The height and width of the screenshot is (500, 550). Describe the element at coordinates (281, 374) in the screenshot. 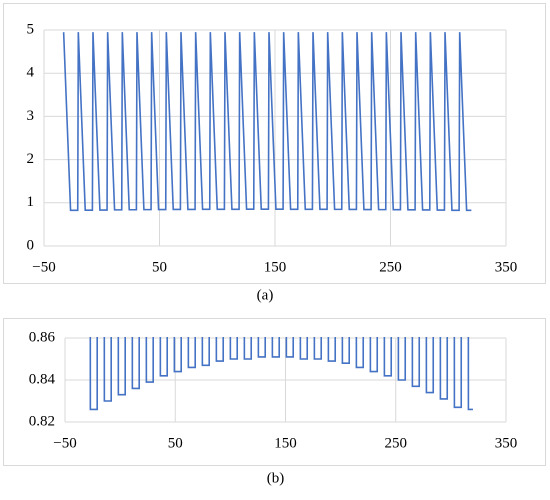

I see `data-line` at that location.